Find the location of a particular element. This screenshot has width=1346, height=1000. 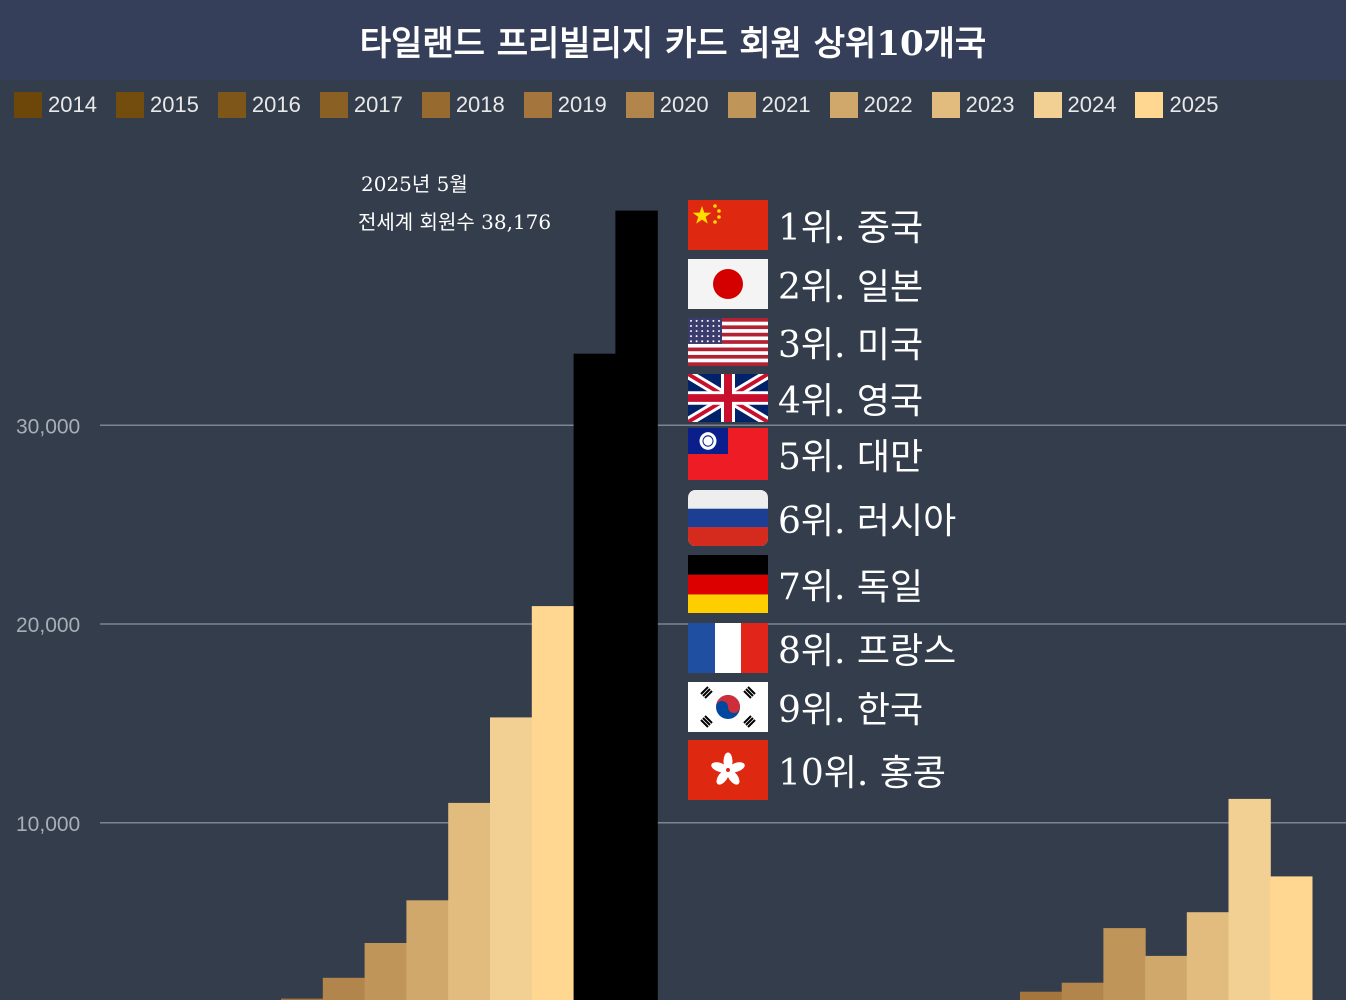

legend-item-2024: 2024 is located at coordinates (1075, 105).